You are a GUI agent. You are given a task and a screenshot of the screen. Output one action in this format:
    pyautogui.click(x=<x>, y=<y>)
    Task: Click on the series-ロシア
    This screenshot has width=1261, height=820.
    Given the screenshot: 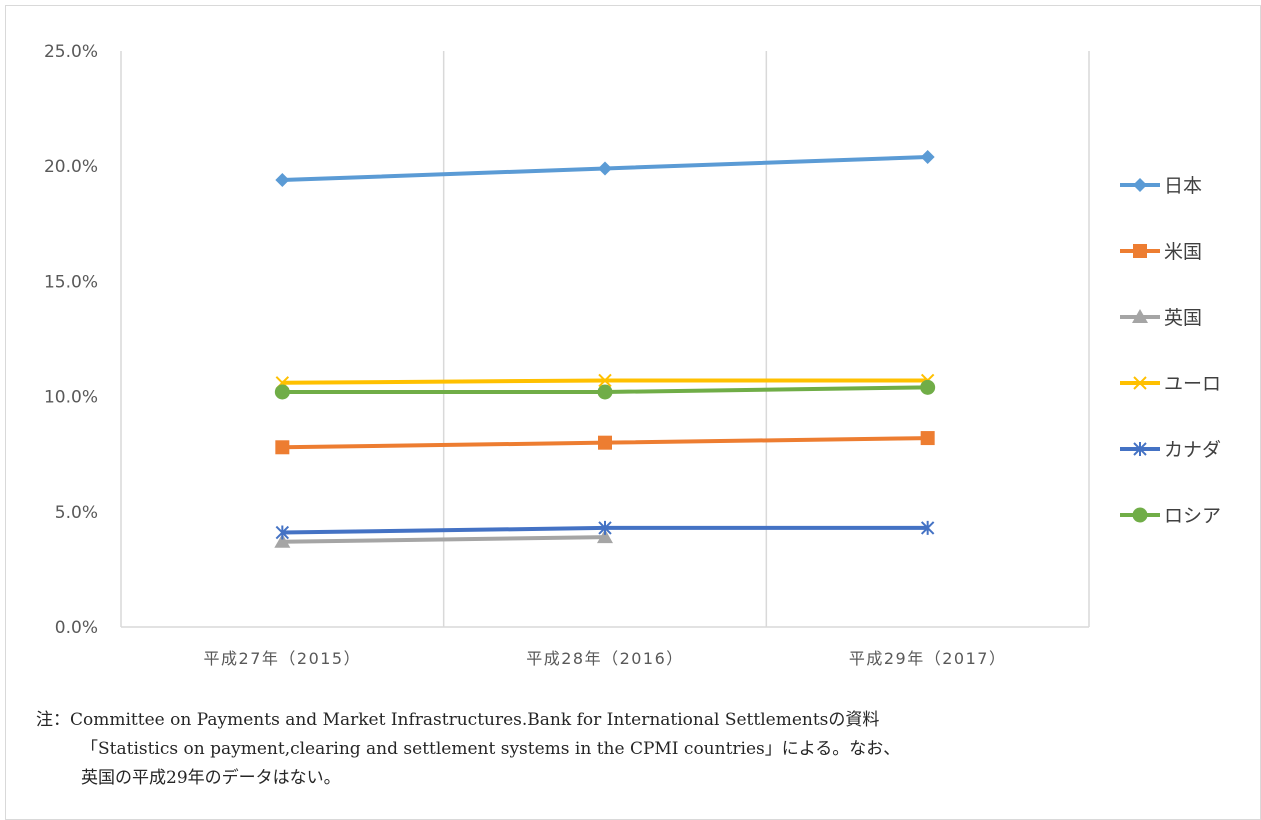 What is the action you would take?
    pyautogui.click(x=605, y=389)
    